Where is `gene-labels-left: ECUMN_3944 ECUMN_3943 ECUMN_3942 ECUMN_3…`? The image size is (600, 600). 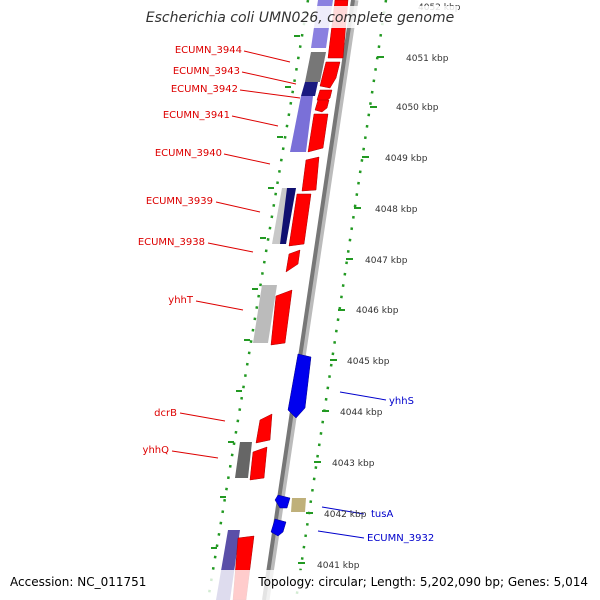
gene-labels-left: ECUMN_3944 ECUMN_3943 ECUMN_3942 ECUMN_3… is located at coordinates (190, 250).